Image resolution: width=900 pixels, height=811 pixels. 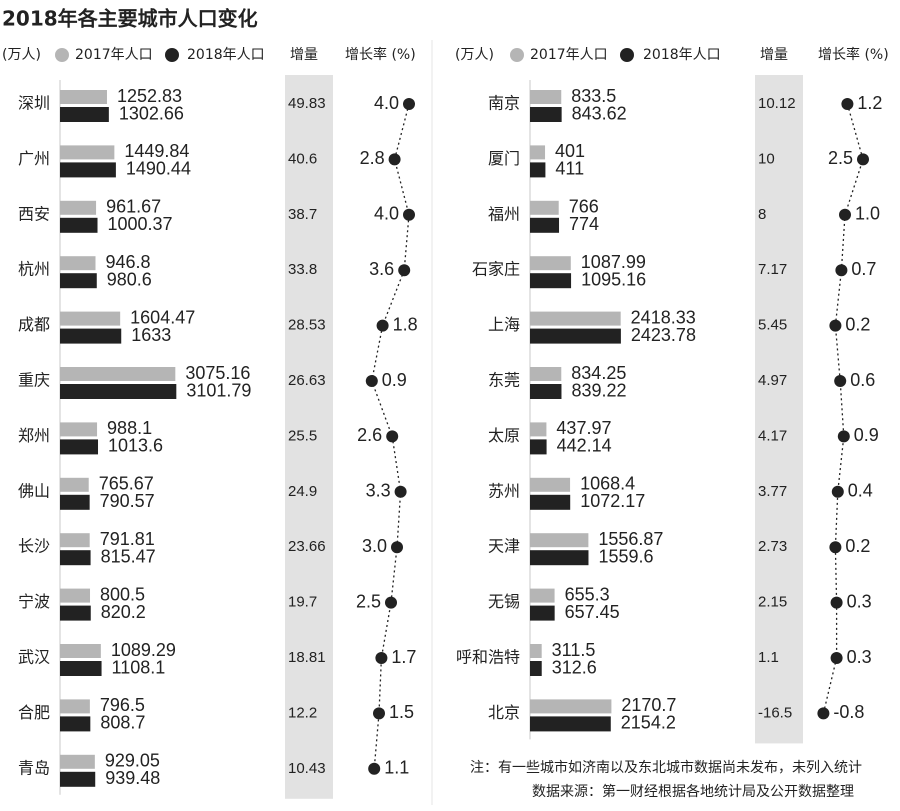 I want to click on category-label: 郑州, so click(x=34, y=435).